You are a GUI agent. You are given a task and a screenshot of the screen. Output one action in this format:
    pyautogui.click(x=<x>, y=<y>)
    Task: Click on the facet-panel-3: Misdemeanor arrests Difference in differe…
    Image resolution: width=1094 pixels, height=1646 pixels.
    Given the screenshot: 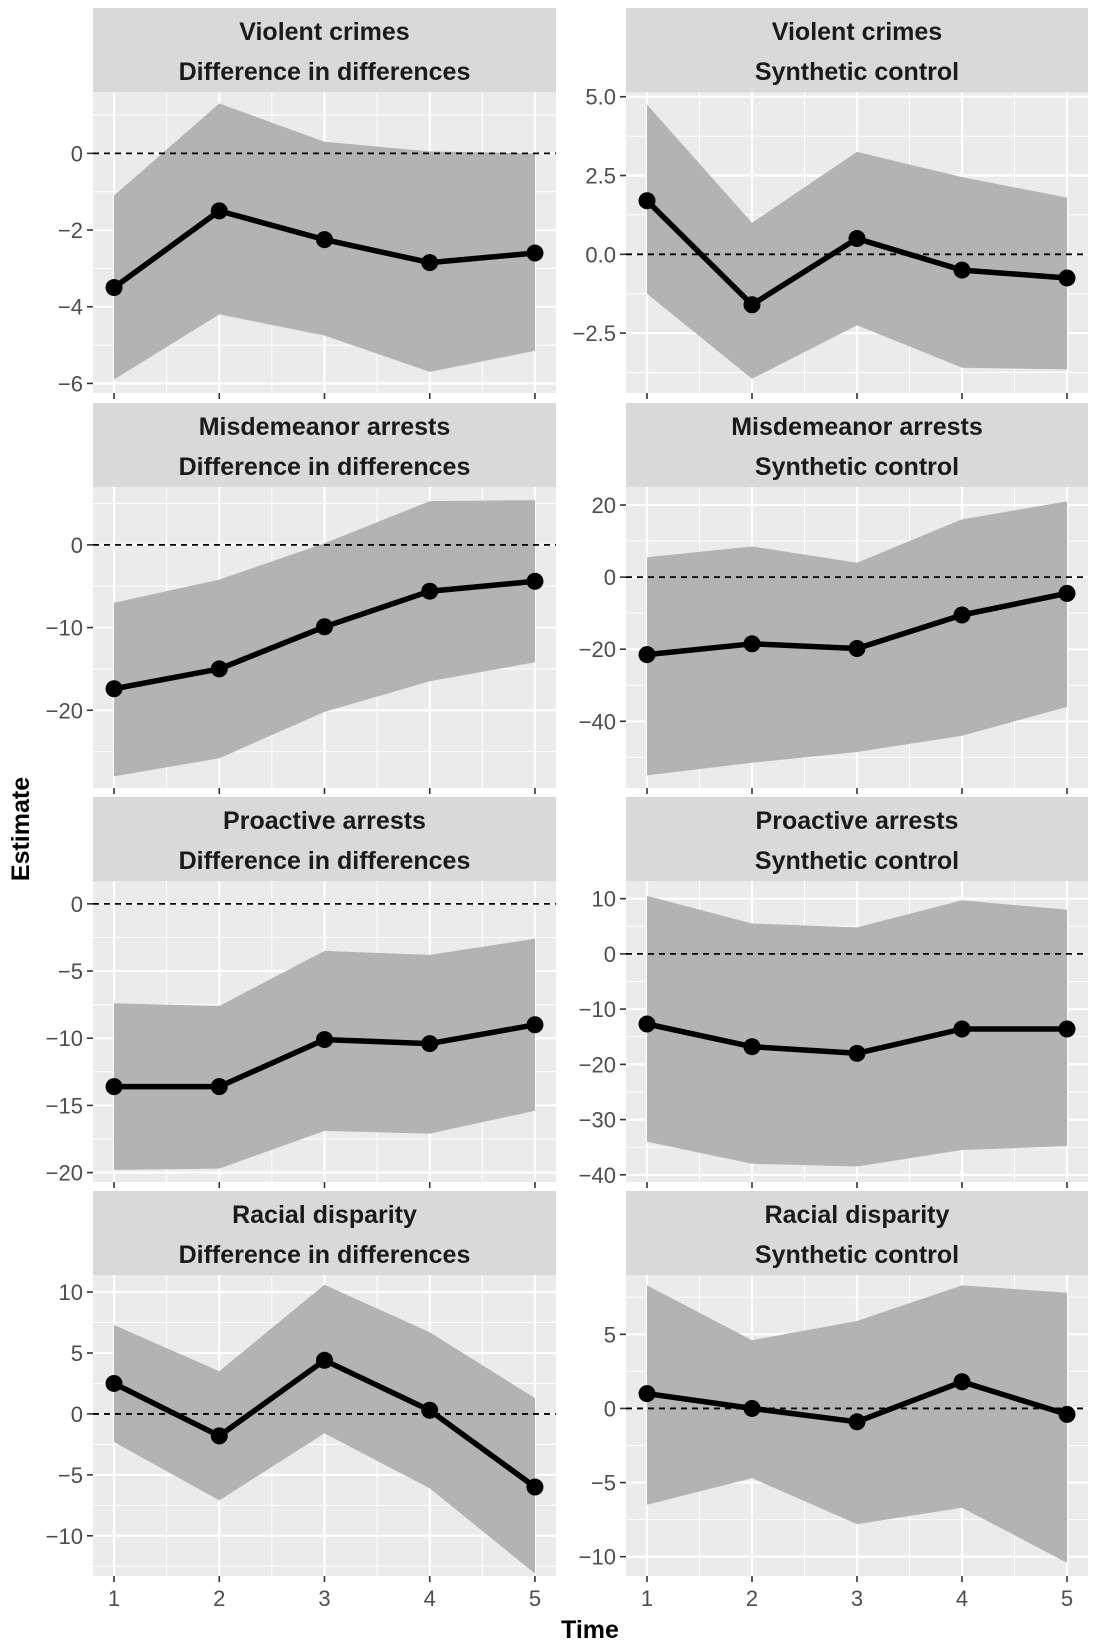 What is the action you would take?
    pyautogui.click(x=301, y=598)
    